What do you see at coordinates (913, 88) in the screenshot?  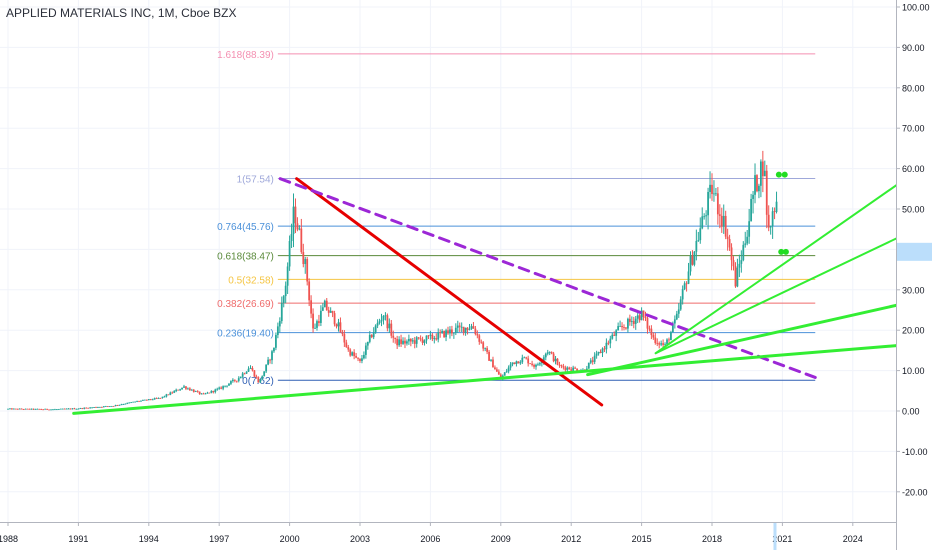 I see `y-tick-label: 80.00` at bounding box center [913, 88].